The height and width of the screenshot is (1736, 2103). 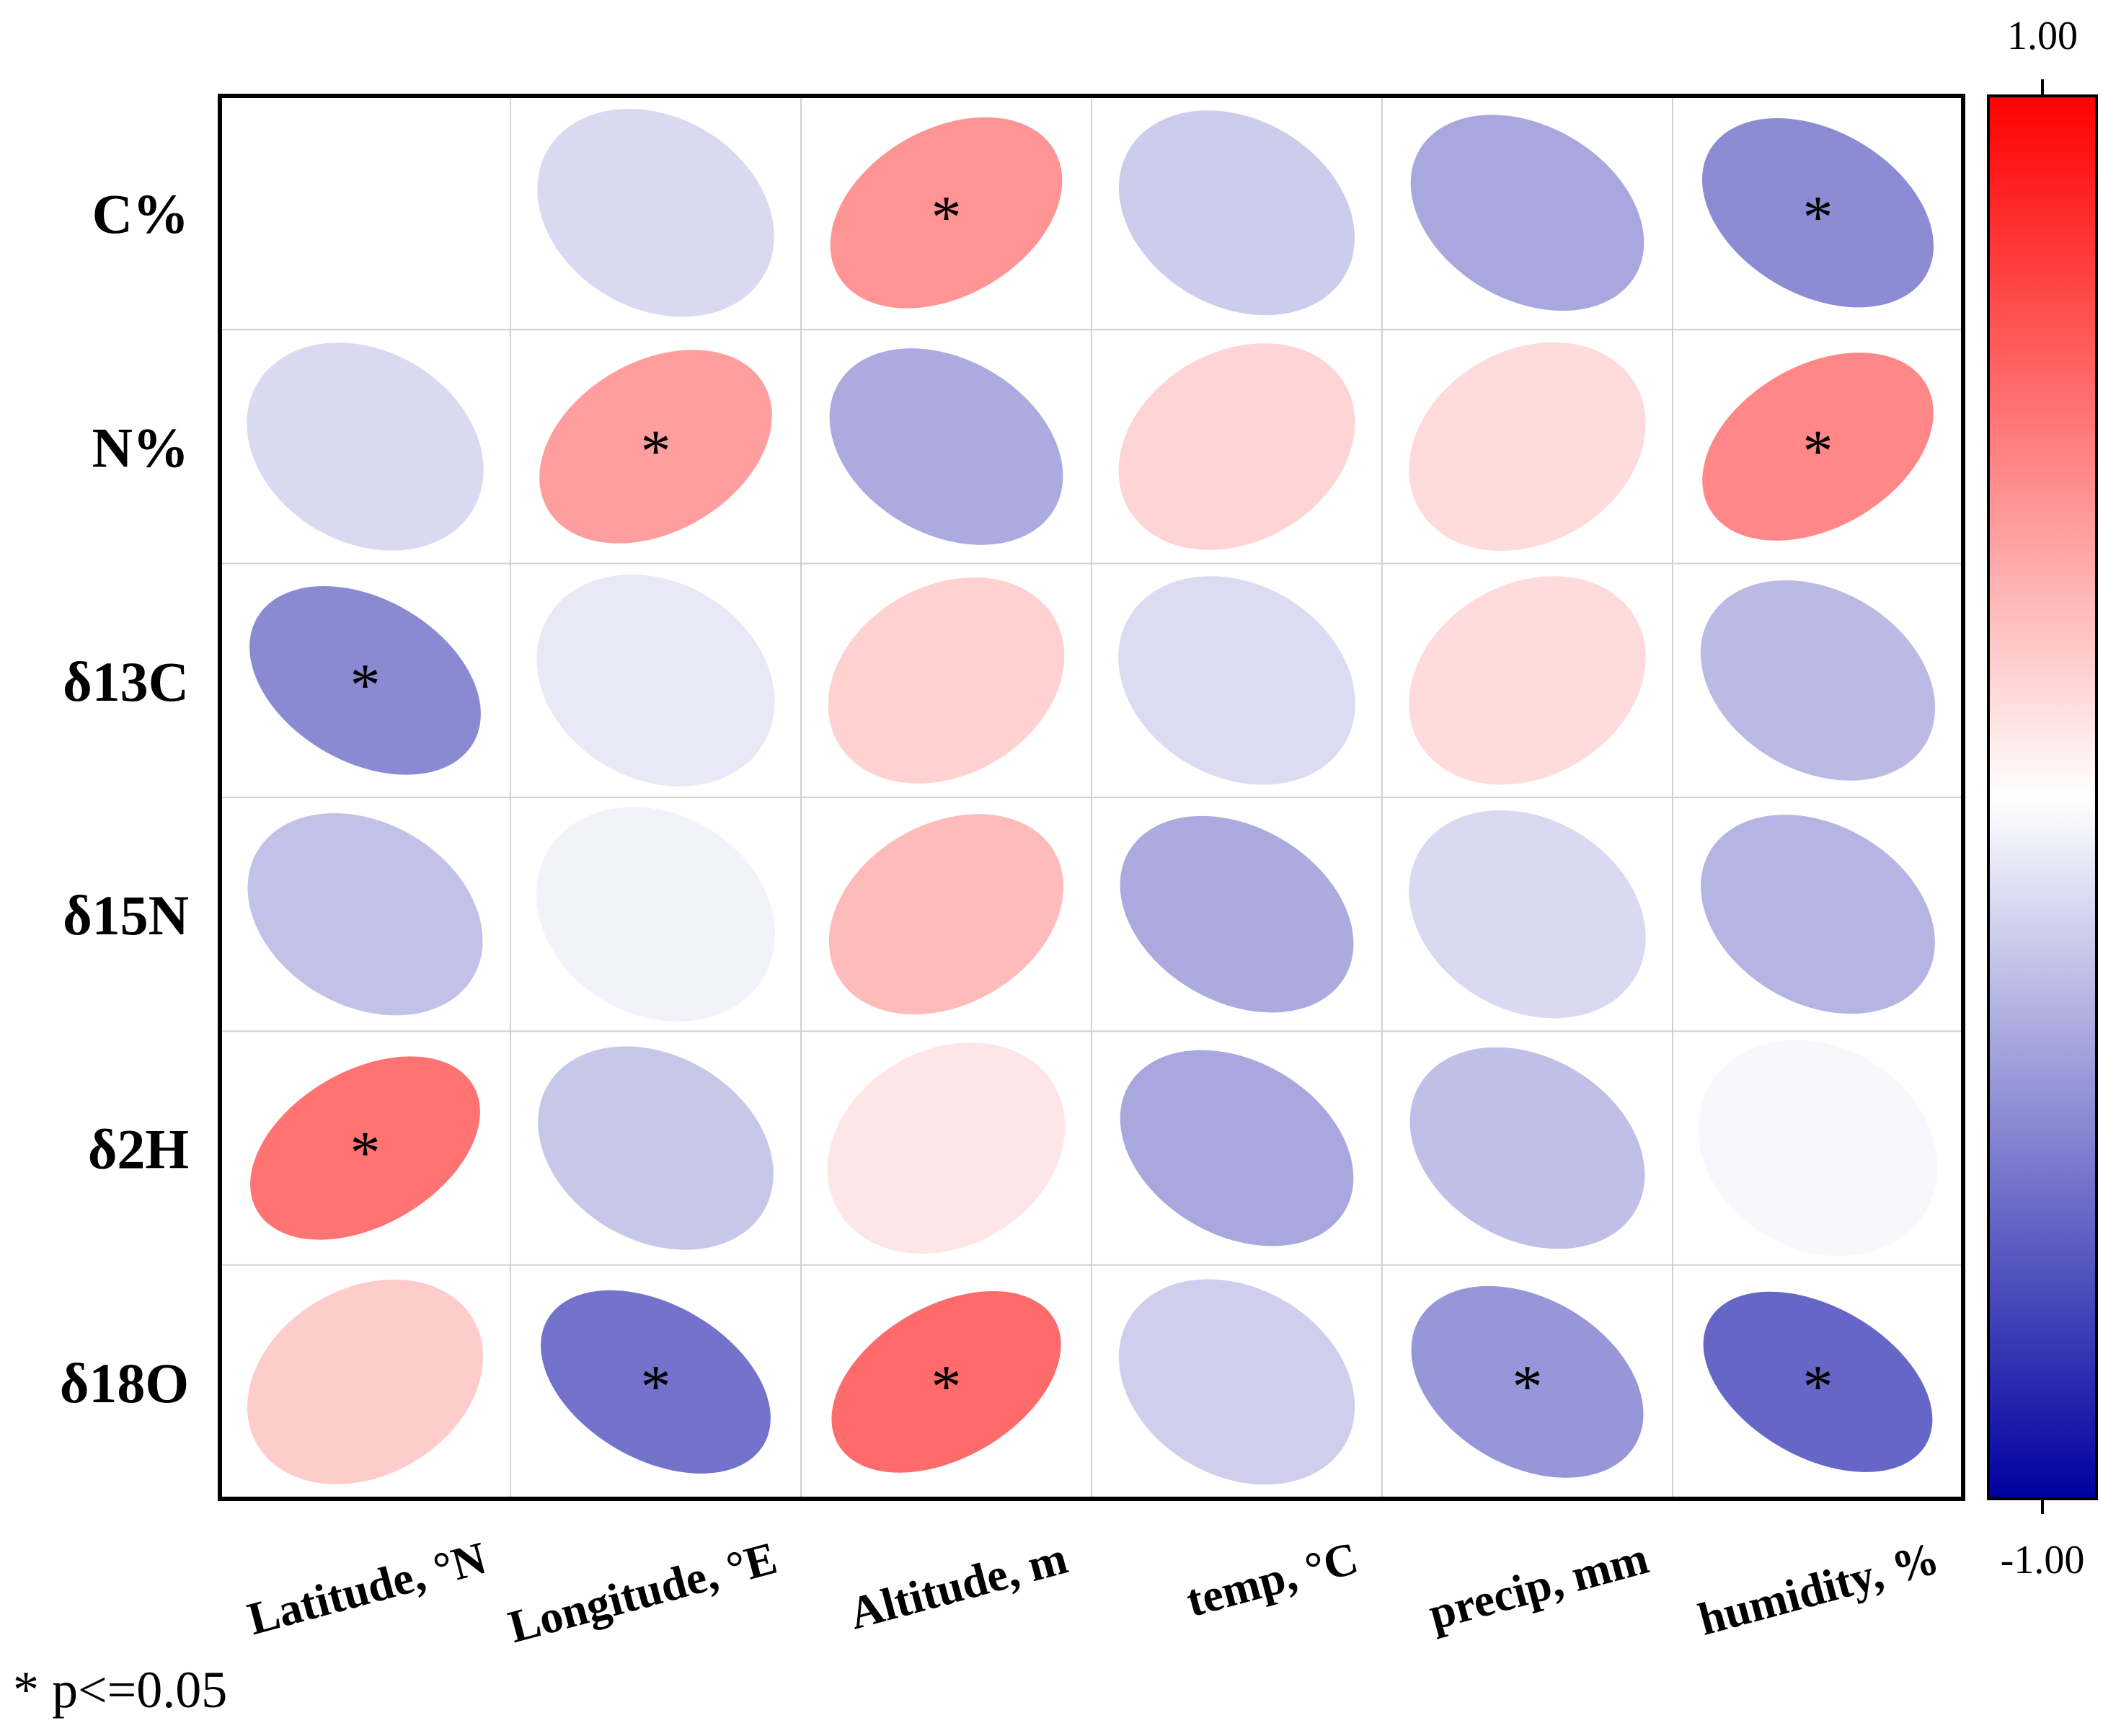 I want to click on row-label: δ15N, so click(x=126, y=915).